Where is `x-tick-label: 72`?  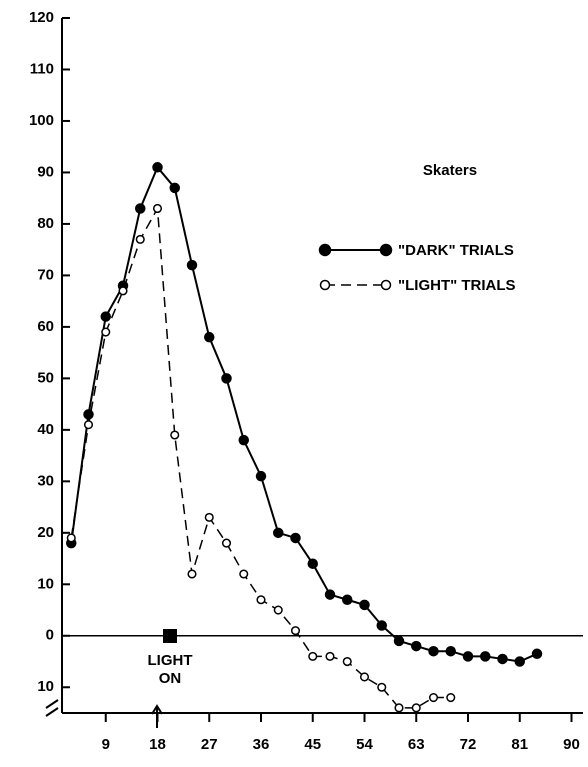
x-tick-label: 72 is located at coordinates (468, 744).